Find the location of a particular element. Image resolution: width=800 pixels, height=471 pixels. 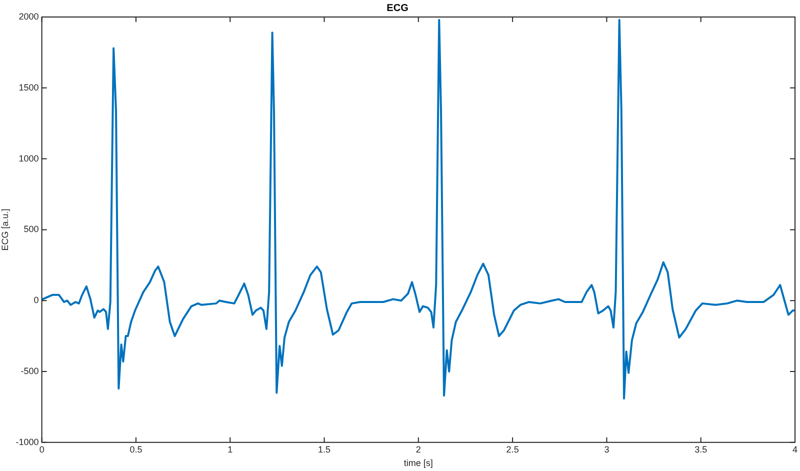

chart-title: ECG is located at coordinates (397, 8).